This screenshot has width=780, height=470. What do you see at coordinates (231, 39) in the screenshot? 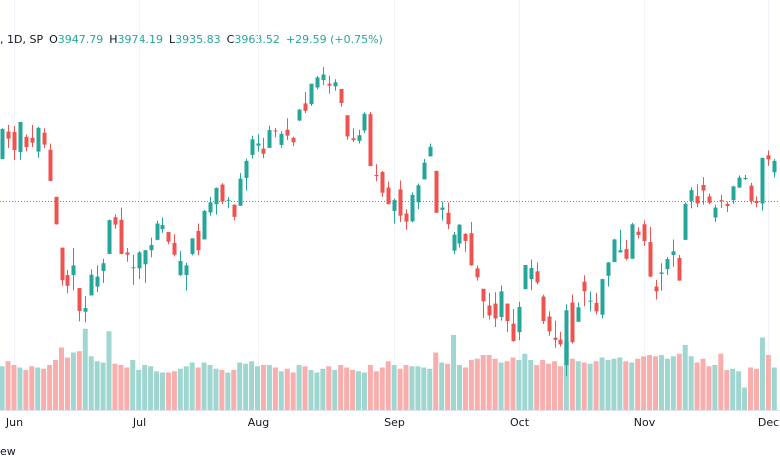
I see `legend-text: C` at bounding box center [231, 39].